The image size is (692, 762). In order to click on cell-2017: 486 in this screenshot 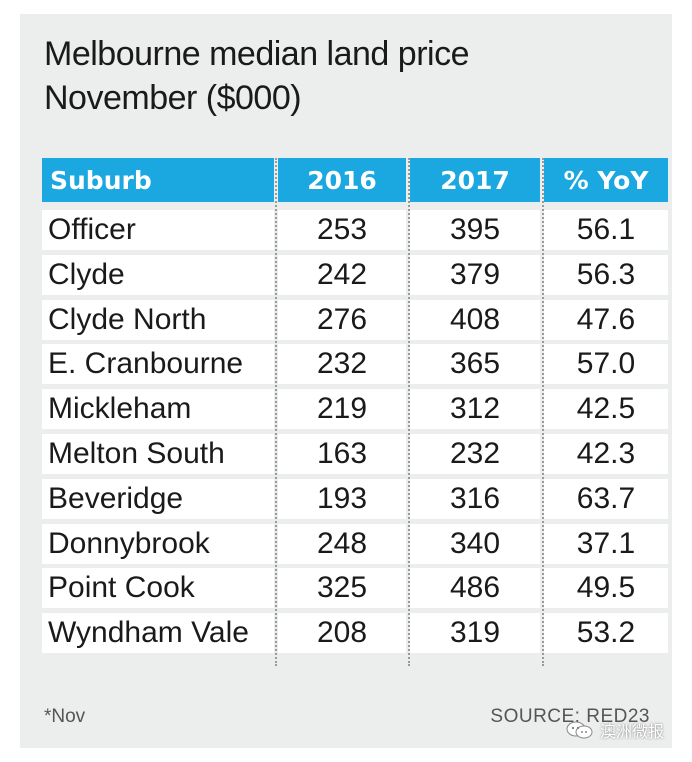, I will do `click(475, 588)`.